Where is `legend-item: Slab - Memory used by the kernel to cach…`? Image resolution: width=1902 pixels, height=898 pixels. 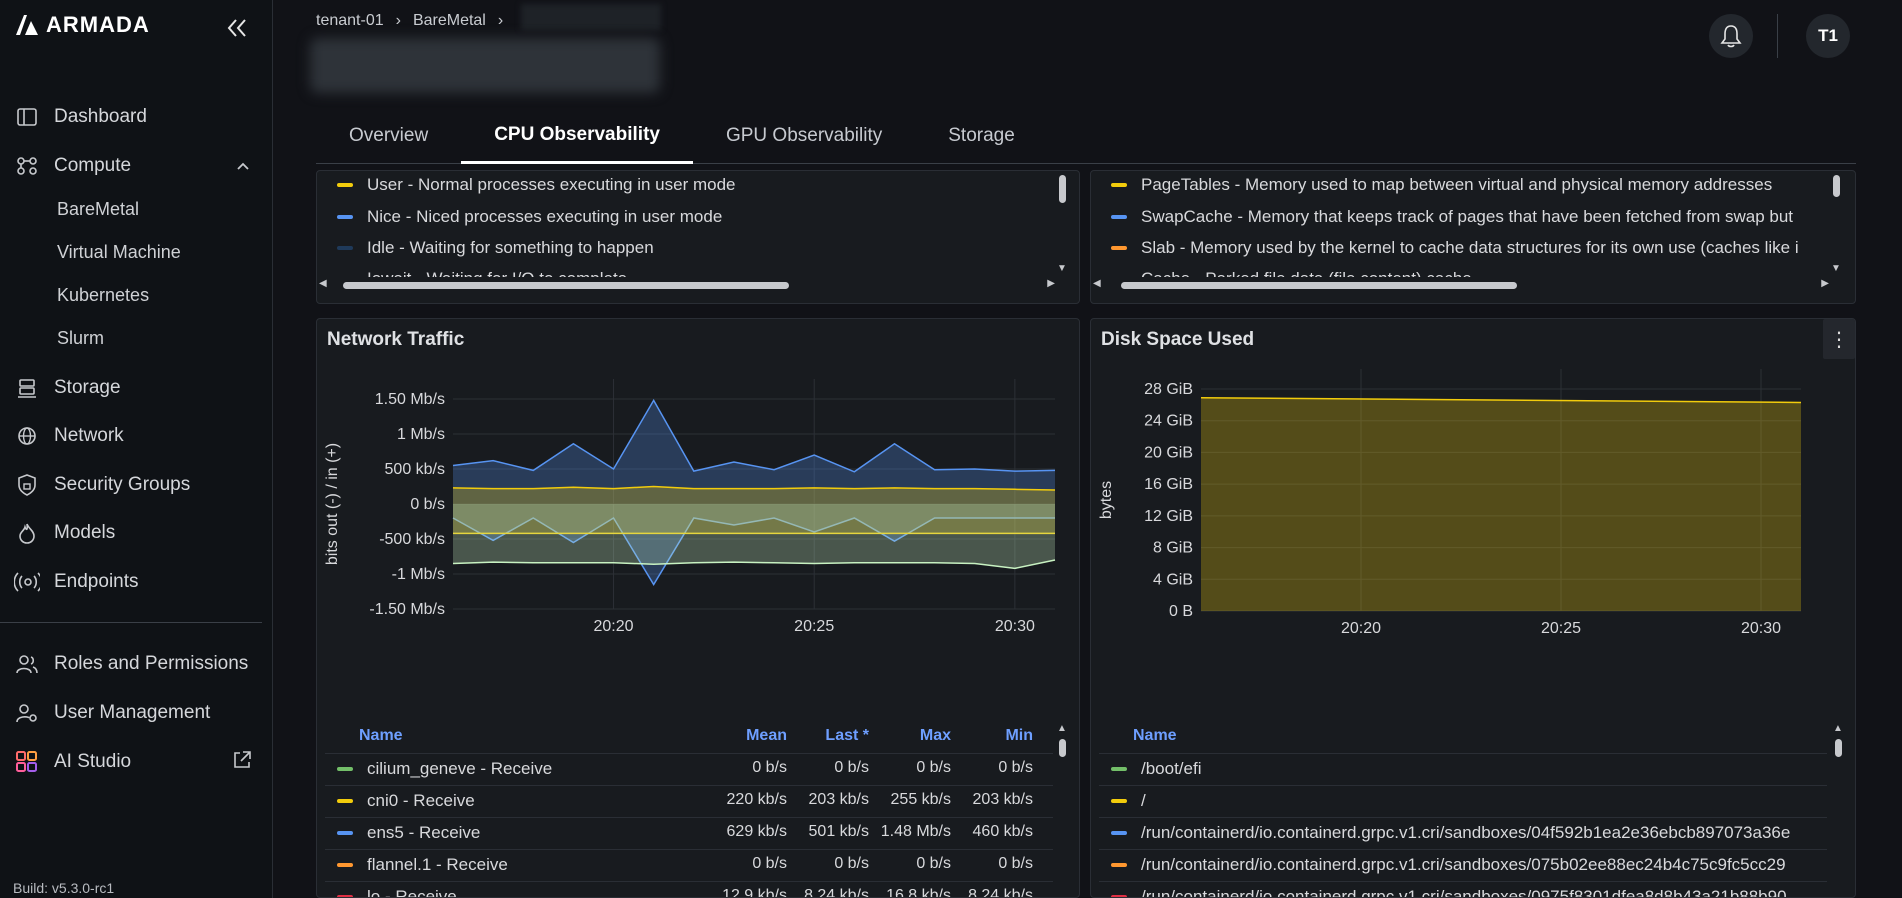
legend-item: Slab - Memory used by the kernel to cach… is located at coordinates (1455, 248).